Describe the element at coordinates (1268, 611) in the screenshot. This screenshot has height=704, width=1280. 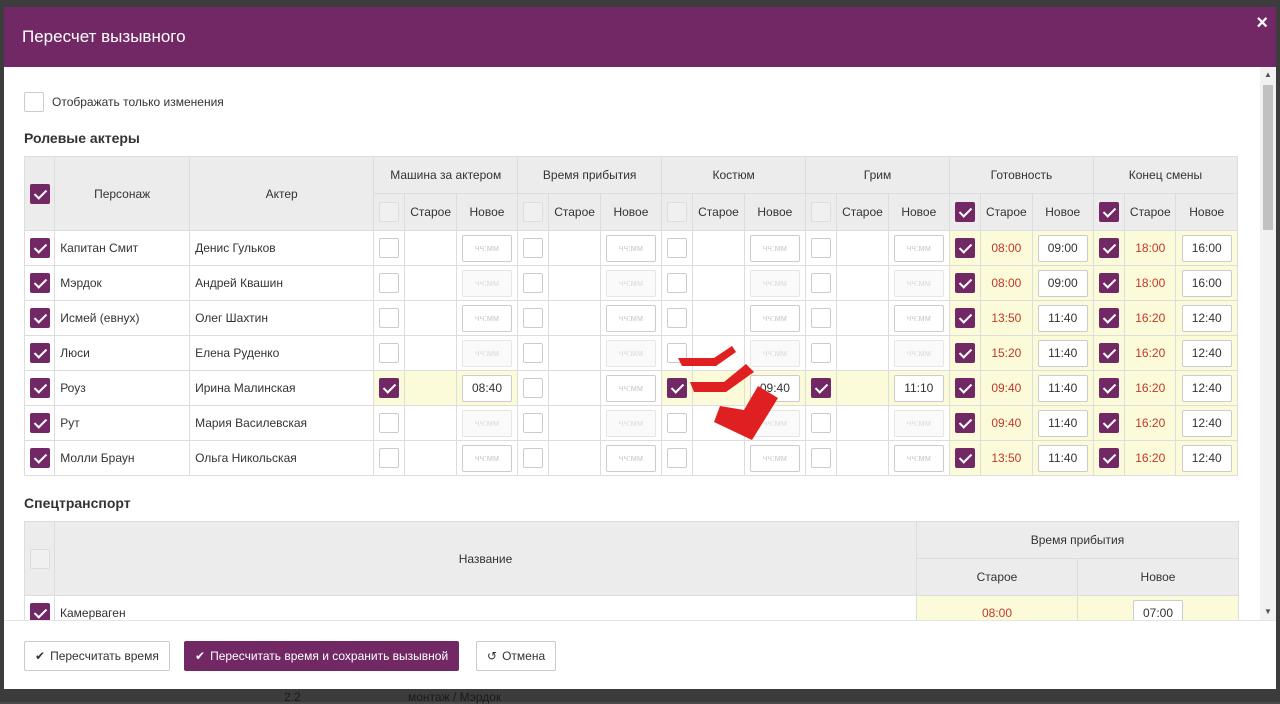
I see `scroll-down-icon: ▼` at that location.